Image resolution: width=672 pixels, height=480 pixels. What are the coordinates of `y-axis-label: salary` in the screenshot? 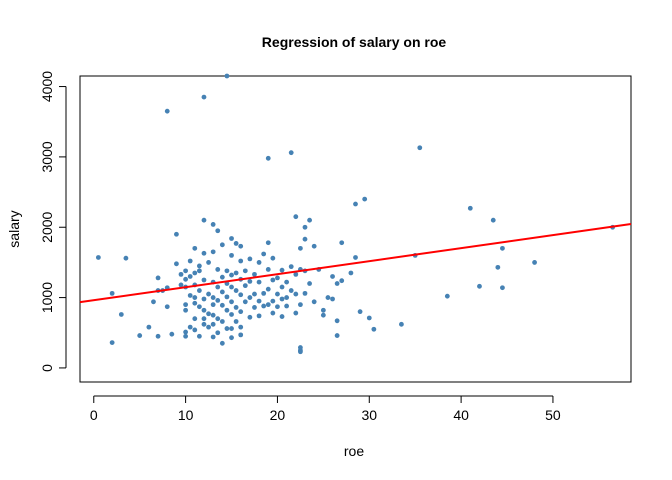 It's located at (14, 228).